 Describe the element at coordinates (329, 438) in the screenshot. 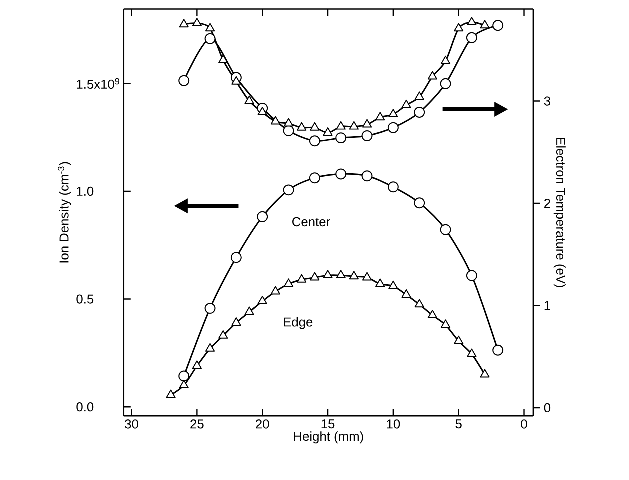

I see `x-axis-title: Height (mm)` at that location.